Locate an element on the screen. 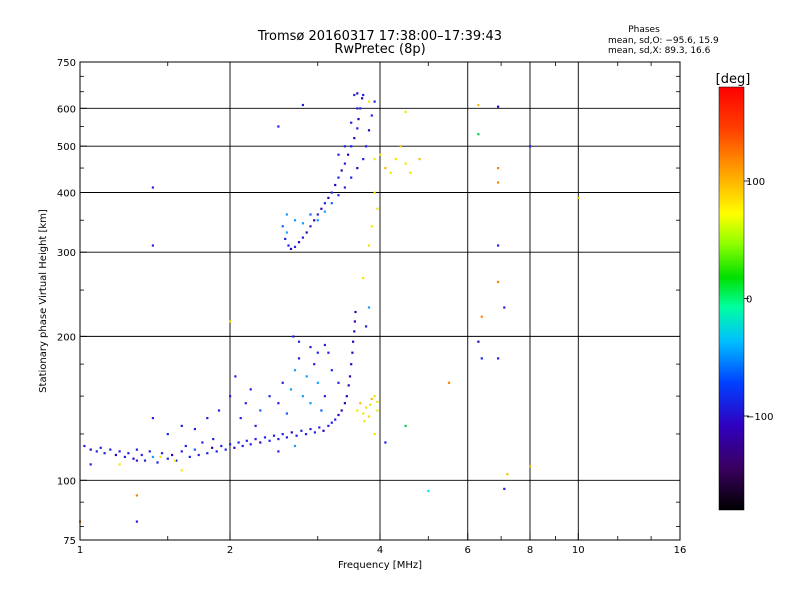  colorbar-ticks: 100 0 −100 is located at coordinates (758, 300).